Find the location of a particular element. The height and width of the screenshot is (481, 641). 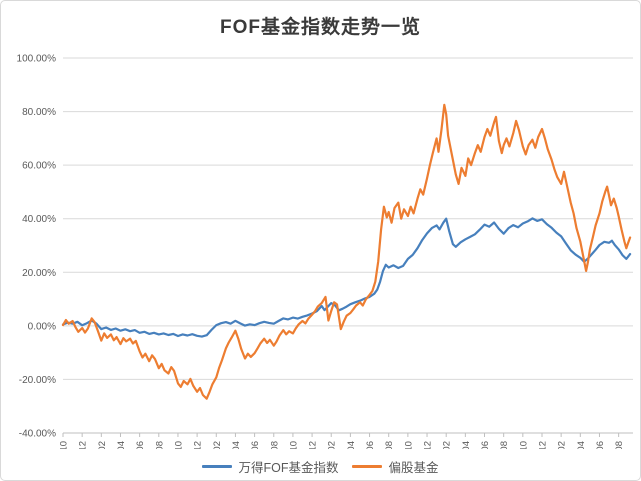

x-axis-label: 22-04 is located at coordinates (581, 445).